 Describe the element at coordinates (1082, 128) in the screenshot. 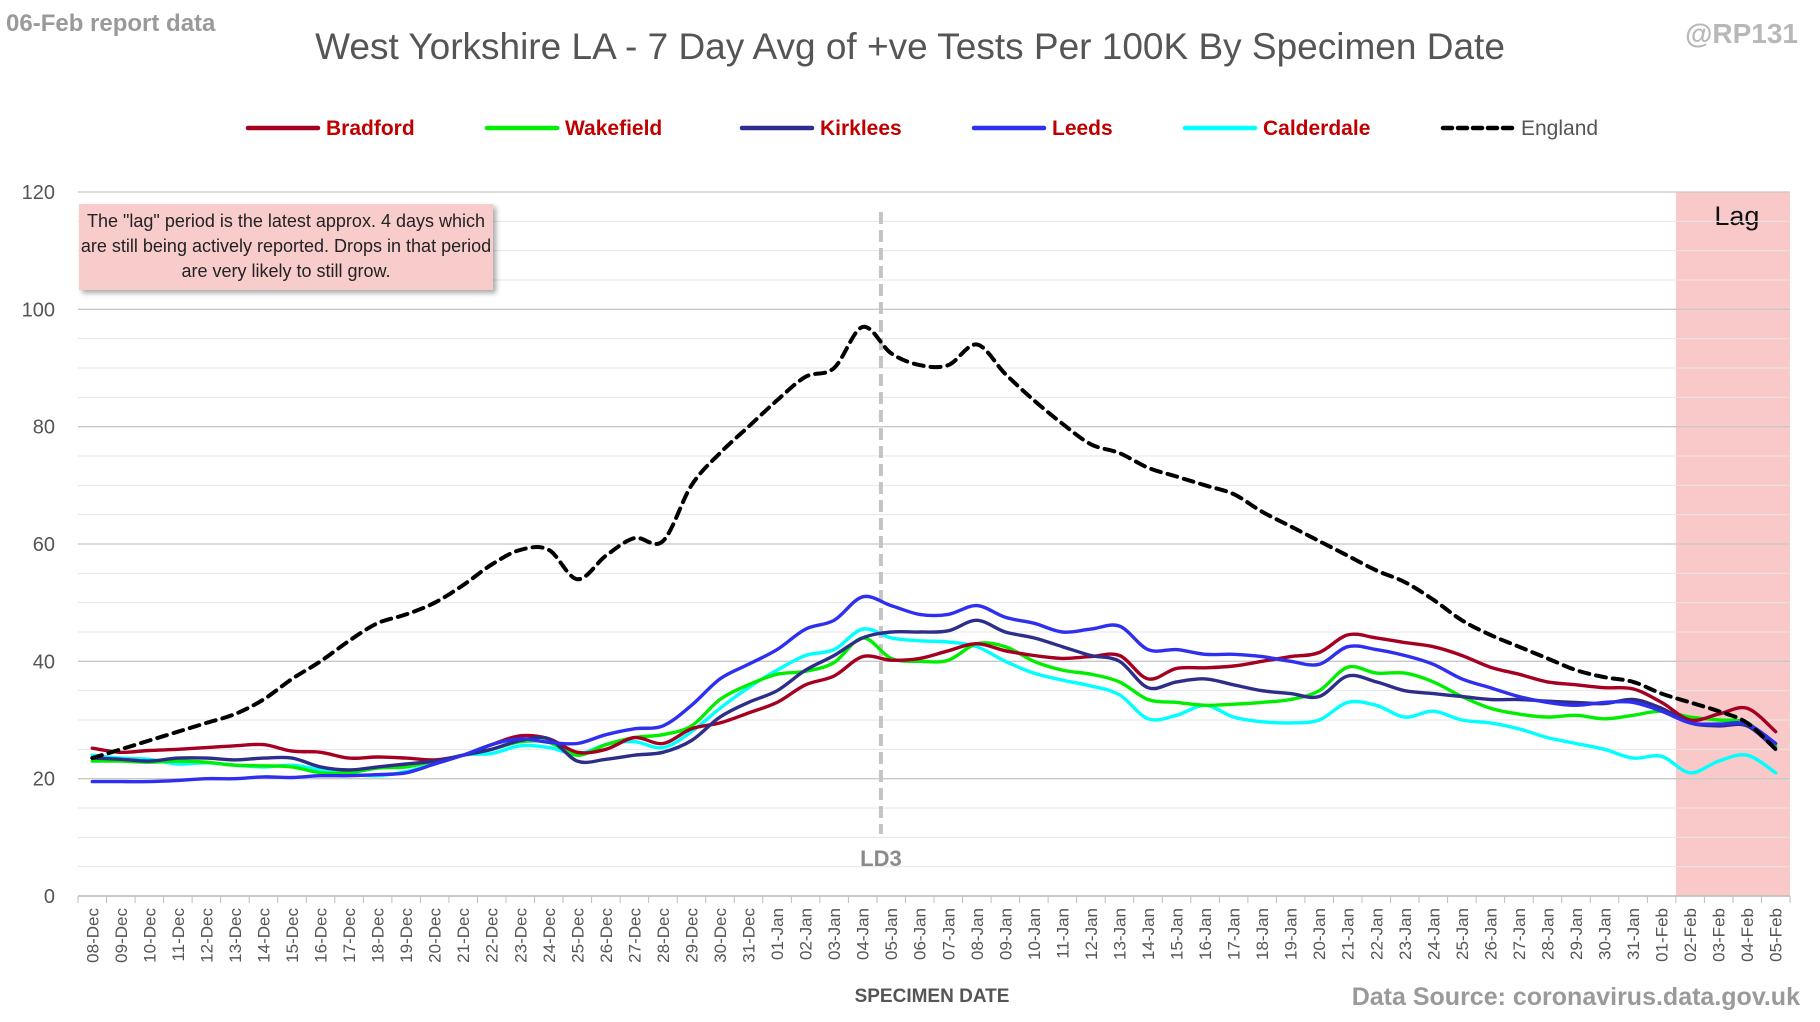

I see `legend-label: Leeds` at that location.